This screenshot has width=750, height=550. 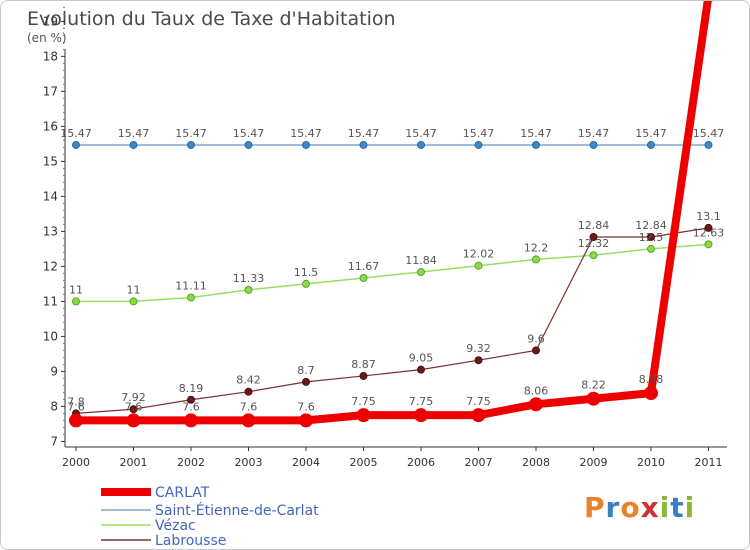 I want to click on label-v-zac-2000: 11, so click(x=76, y=289).